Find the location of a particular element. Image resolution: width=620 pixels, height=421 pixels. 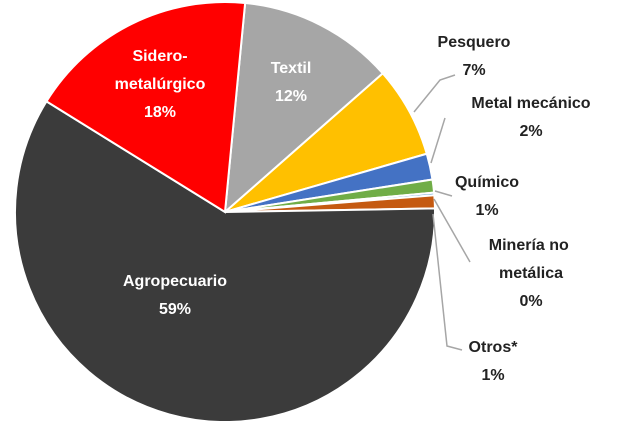

label-line: metálica is located at coordinates (531, 273).